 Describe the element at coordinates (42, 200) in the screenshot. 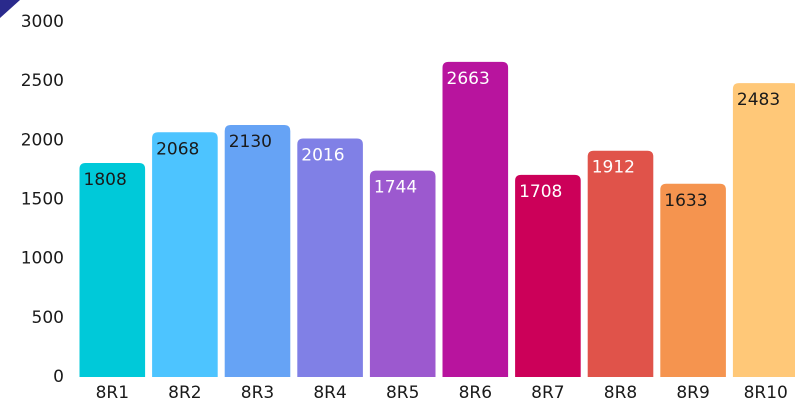

I see `y-tick-label: 1500` at that location.